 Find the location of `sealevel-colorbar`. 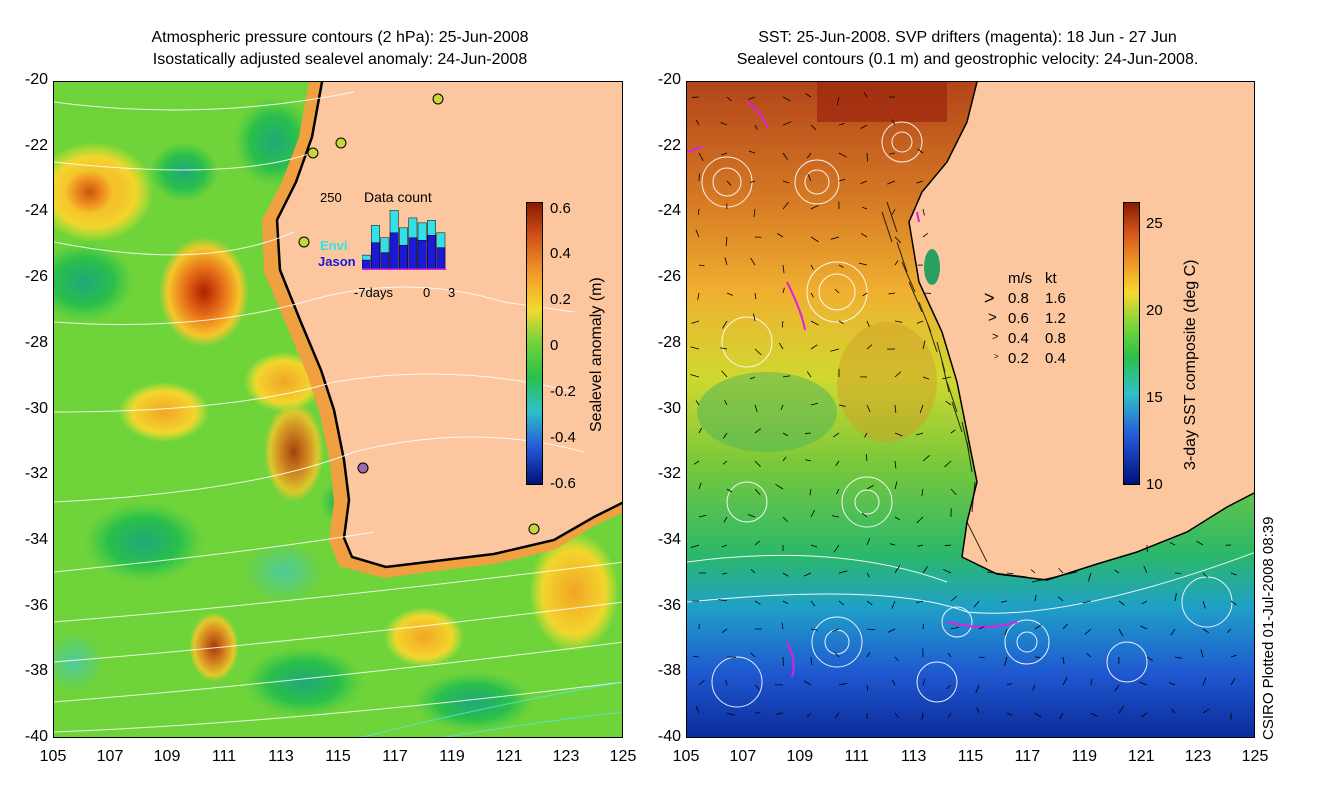

sealevel-colorbar is located at coordinates (534, 343).